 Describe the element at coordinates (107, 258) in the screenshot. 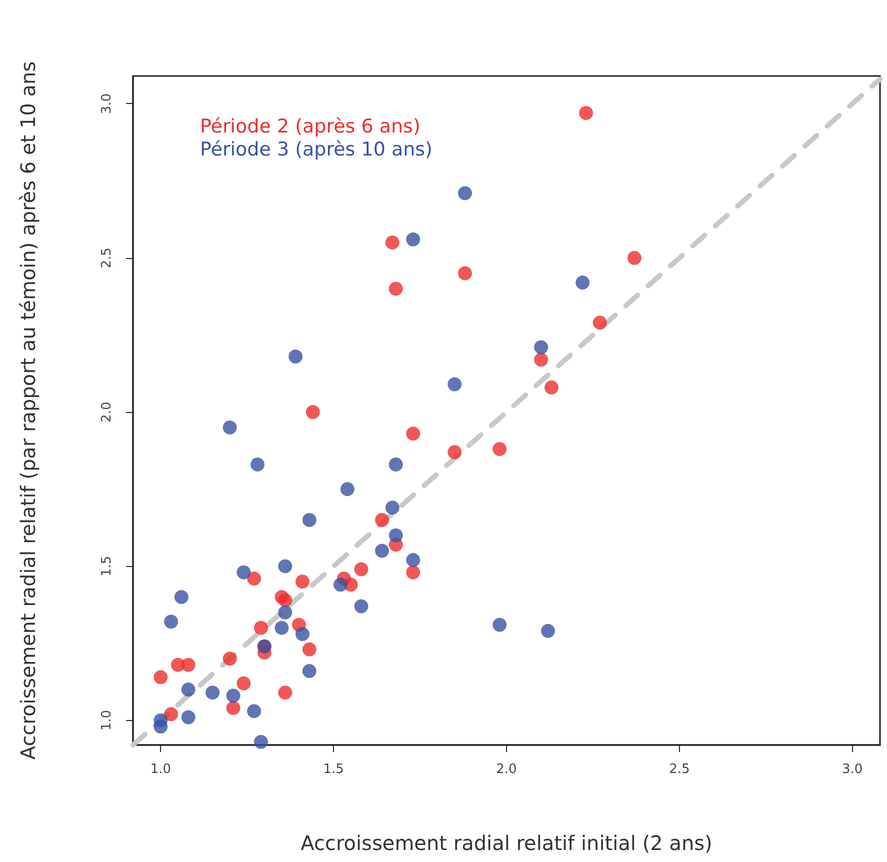

I see `y-tick-label: 2.5` at that location.